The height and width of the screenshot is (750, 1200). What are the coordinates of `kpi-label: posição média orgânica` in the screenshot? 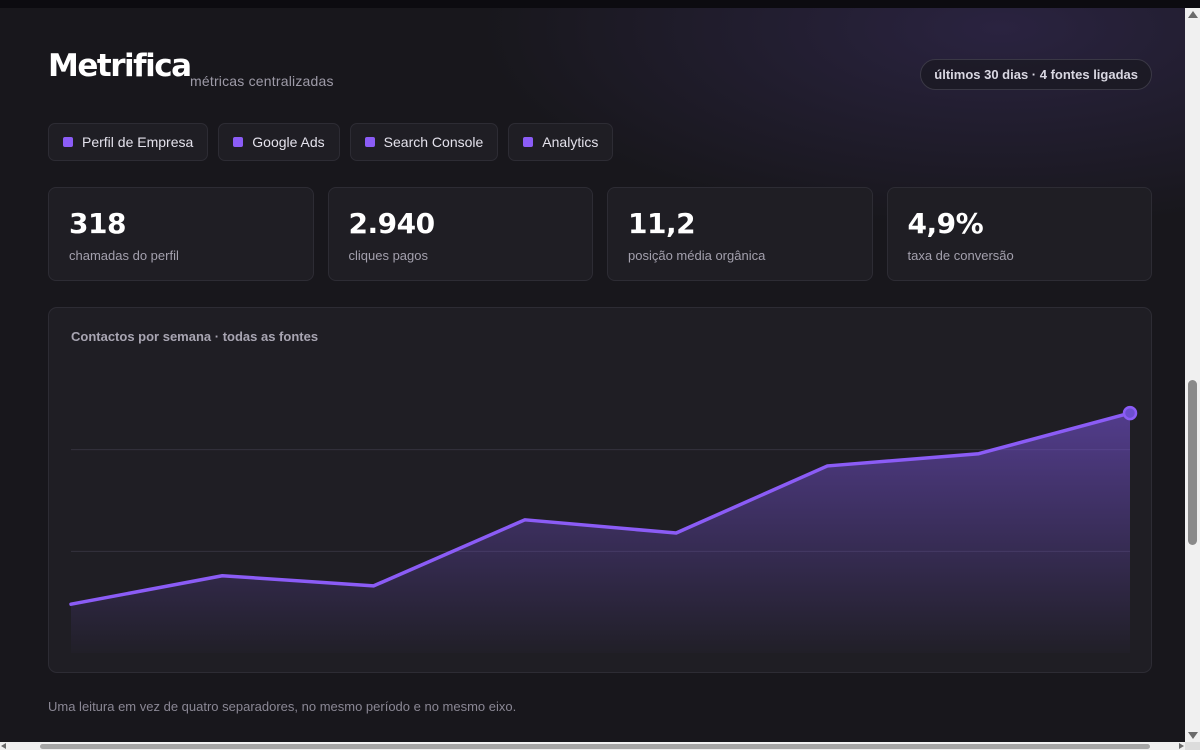 It's located at (740, 255).